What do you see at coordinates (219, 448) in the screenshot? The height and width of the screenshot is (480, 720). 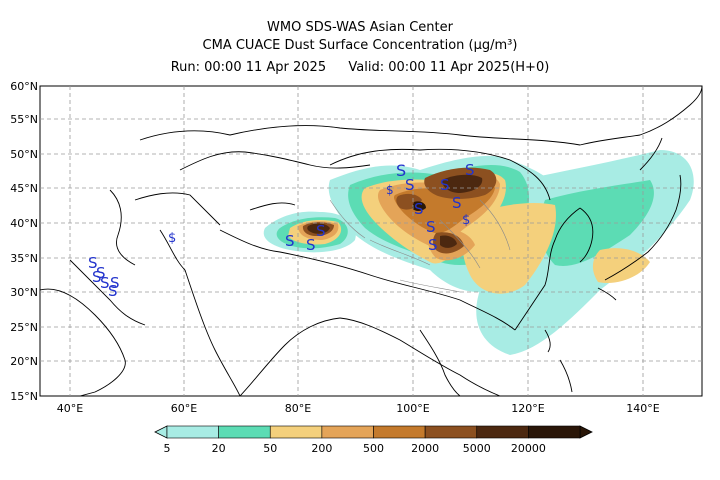 I see `legend-label-1: 20` at bounding box center [219, 448].